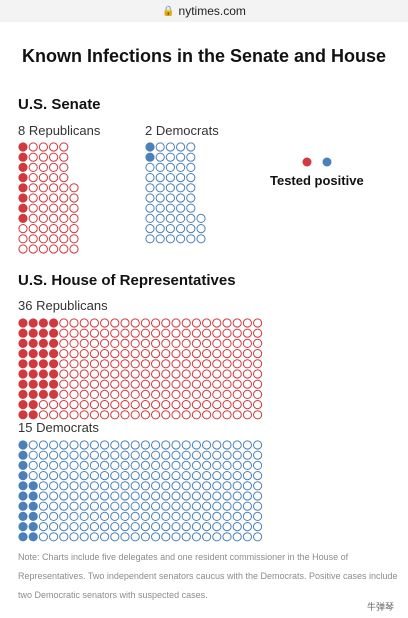  What do you see at coordinates (380, 607) in the screenshot?
I see `watermark: 牛弹琴` at bounding box center [380, 607].